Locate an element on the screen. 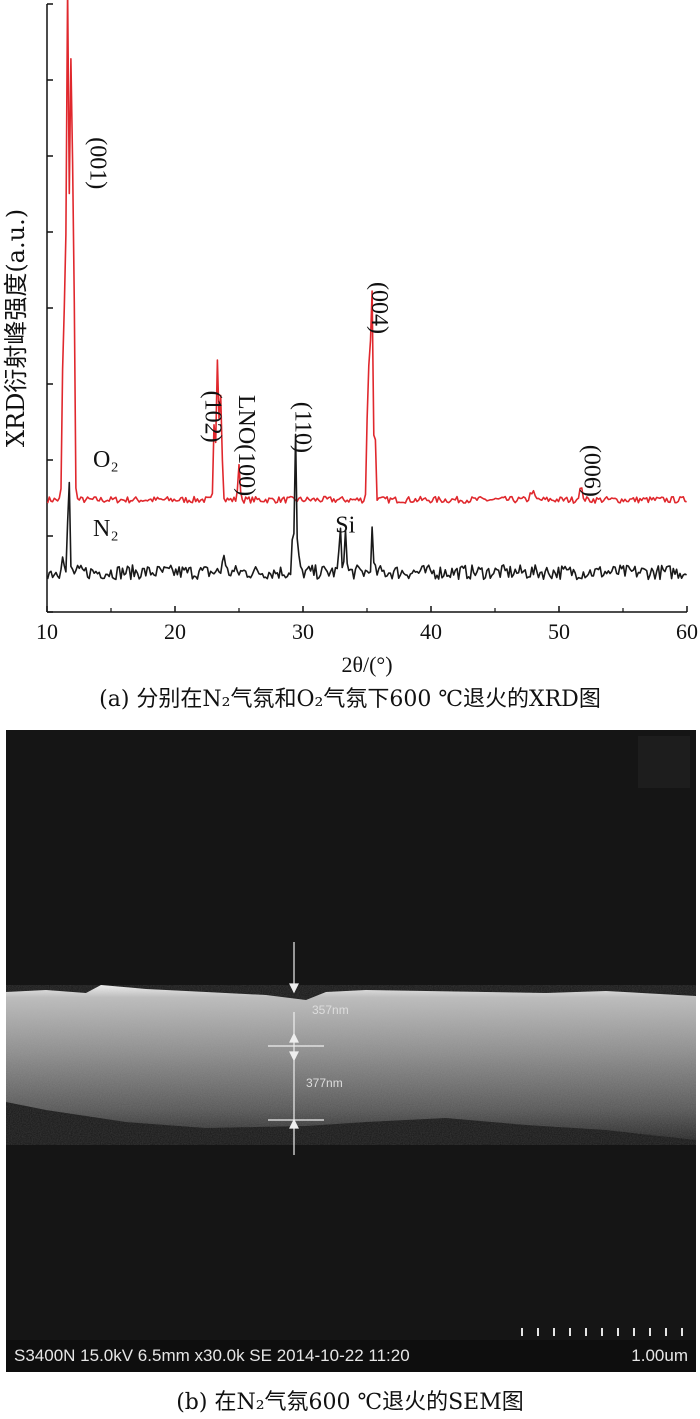  peak-label: O₂ is located at coordinates (106, 460).